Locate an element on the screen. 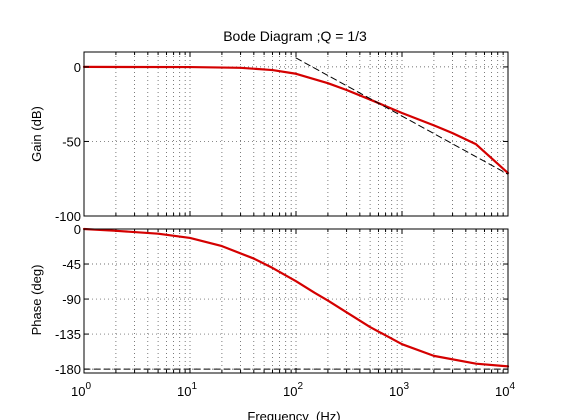 The width and height of the screenshot is (561, 420). asymptote-line is located at coordinates (402, 116).